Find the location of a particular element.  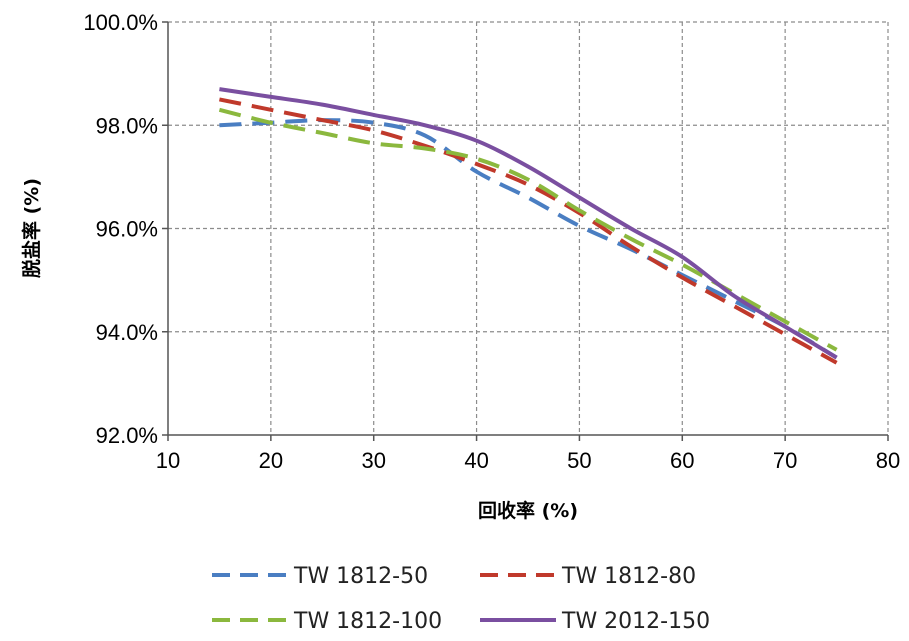

x-tick-label: 30 is located at coordinates (373, 460).